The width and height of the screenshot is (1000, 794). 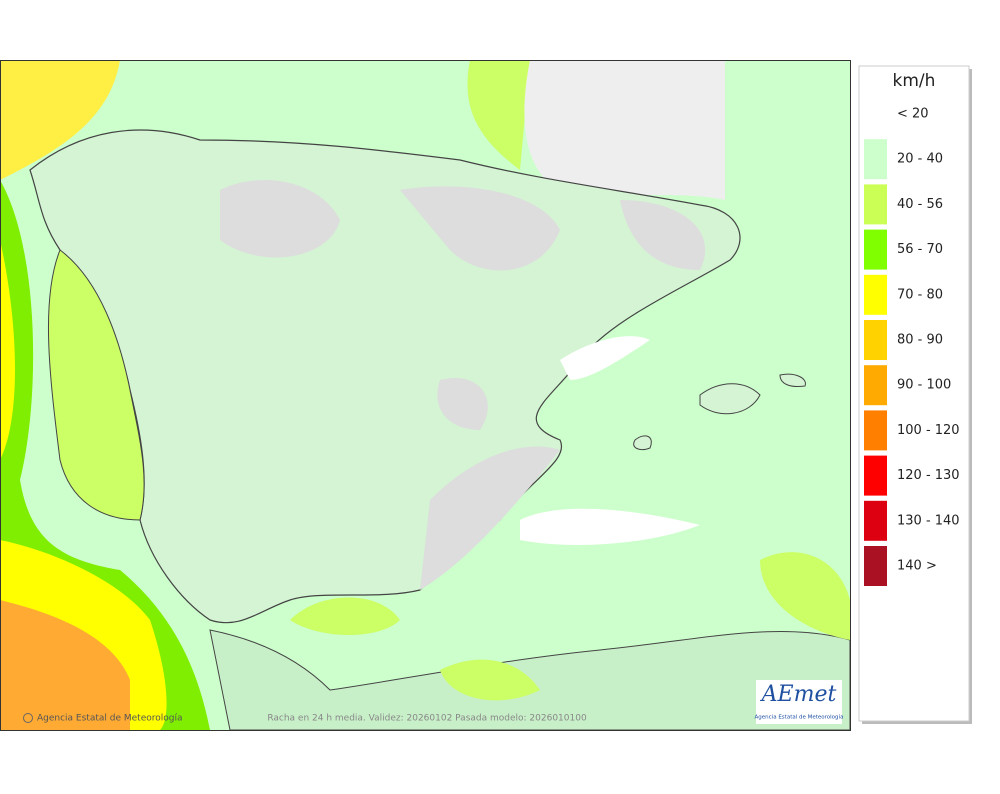 What do you see at coordinates (928, 430) in the screenshot?
I see `legend-label: 100 - 120` at bounding box center [928, 430].